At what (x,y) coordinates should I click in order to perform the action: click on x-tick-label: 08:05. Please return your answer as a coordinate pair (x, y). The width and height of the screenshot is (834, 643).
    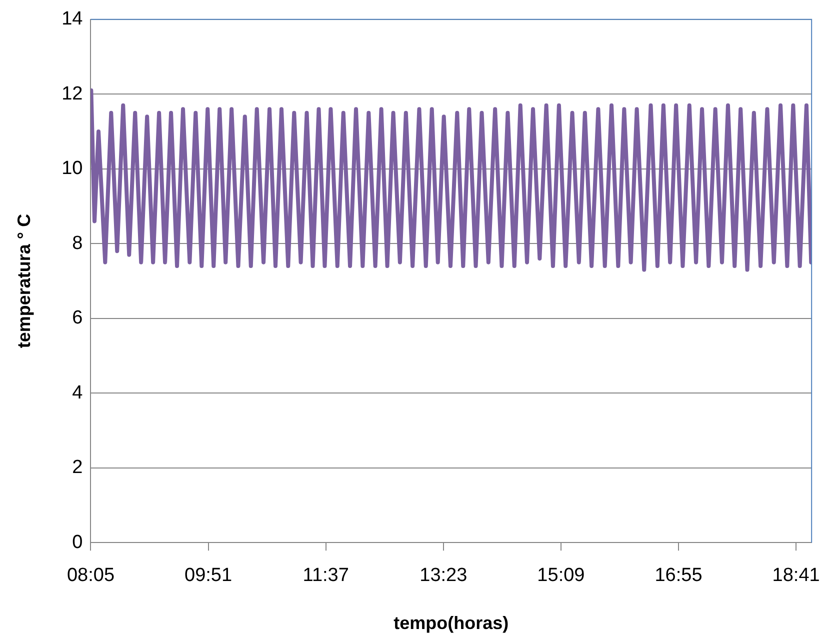
    Looking at the image, I should click on (90, 575).